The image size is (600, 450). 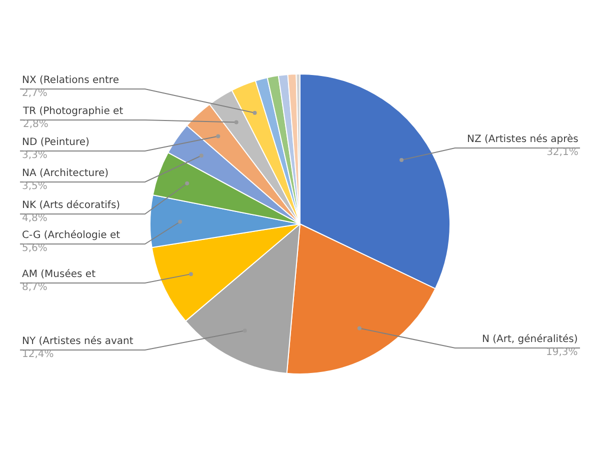 What do you see at coordinates (65, 173) in the screenshot?
I see `slice-label: NA (Architecture)` at bounding box center [65, 173].